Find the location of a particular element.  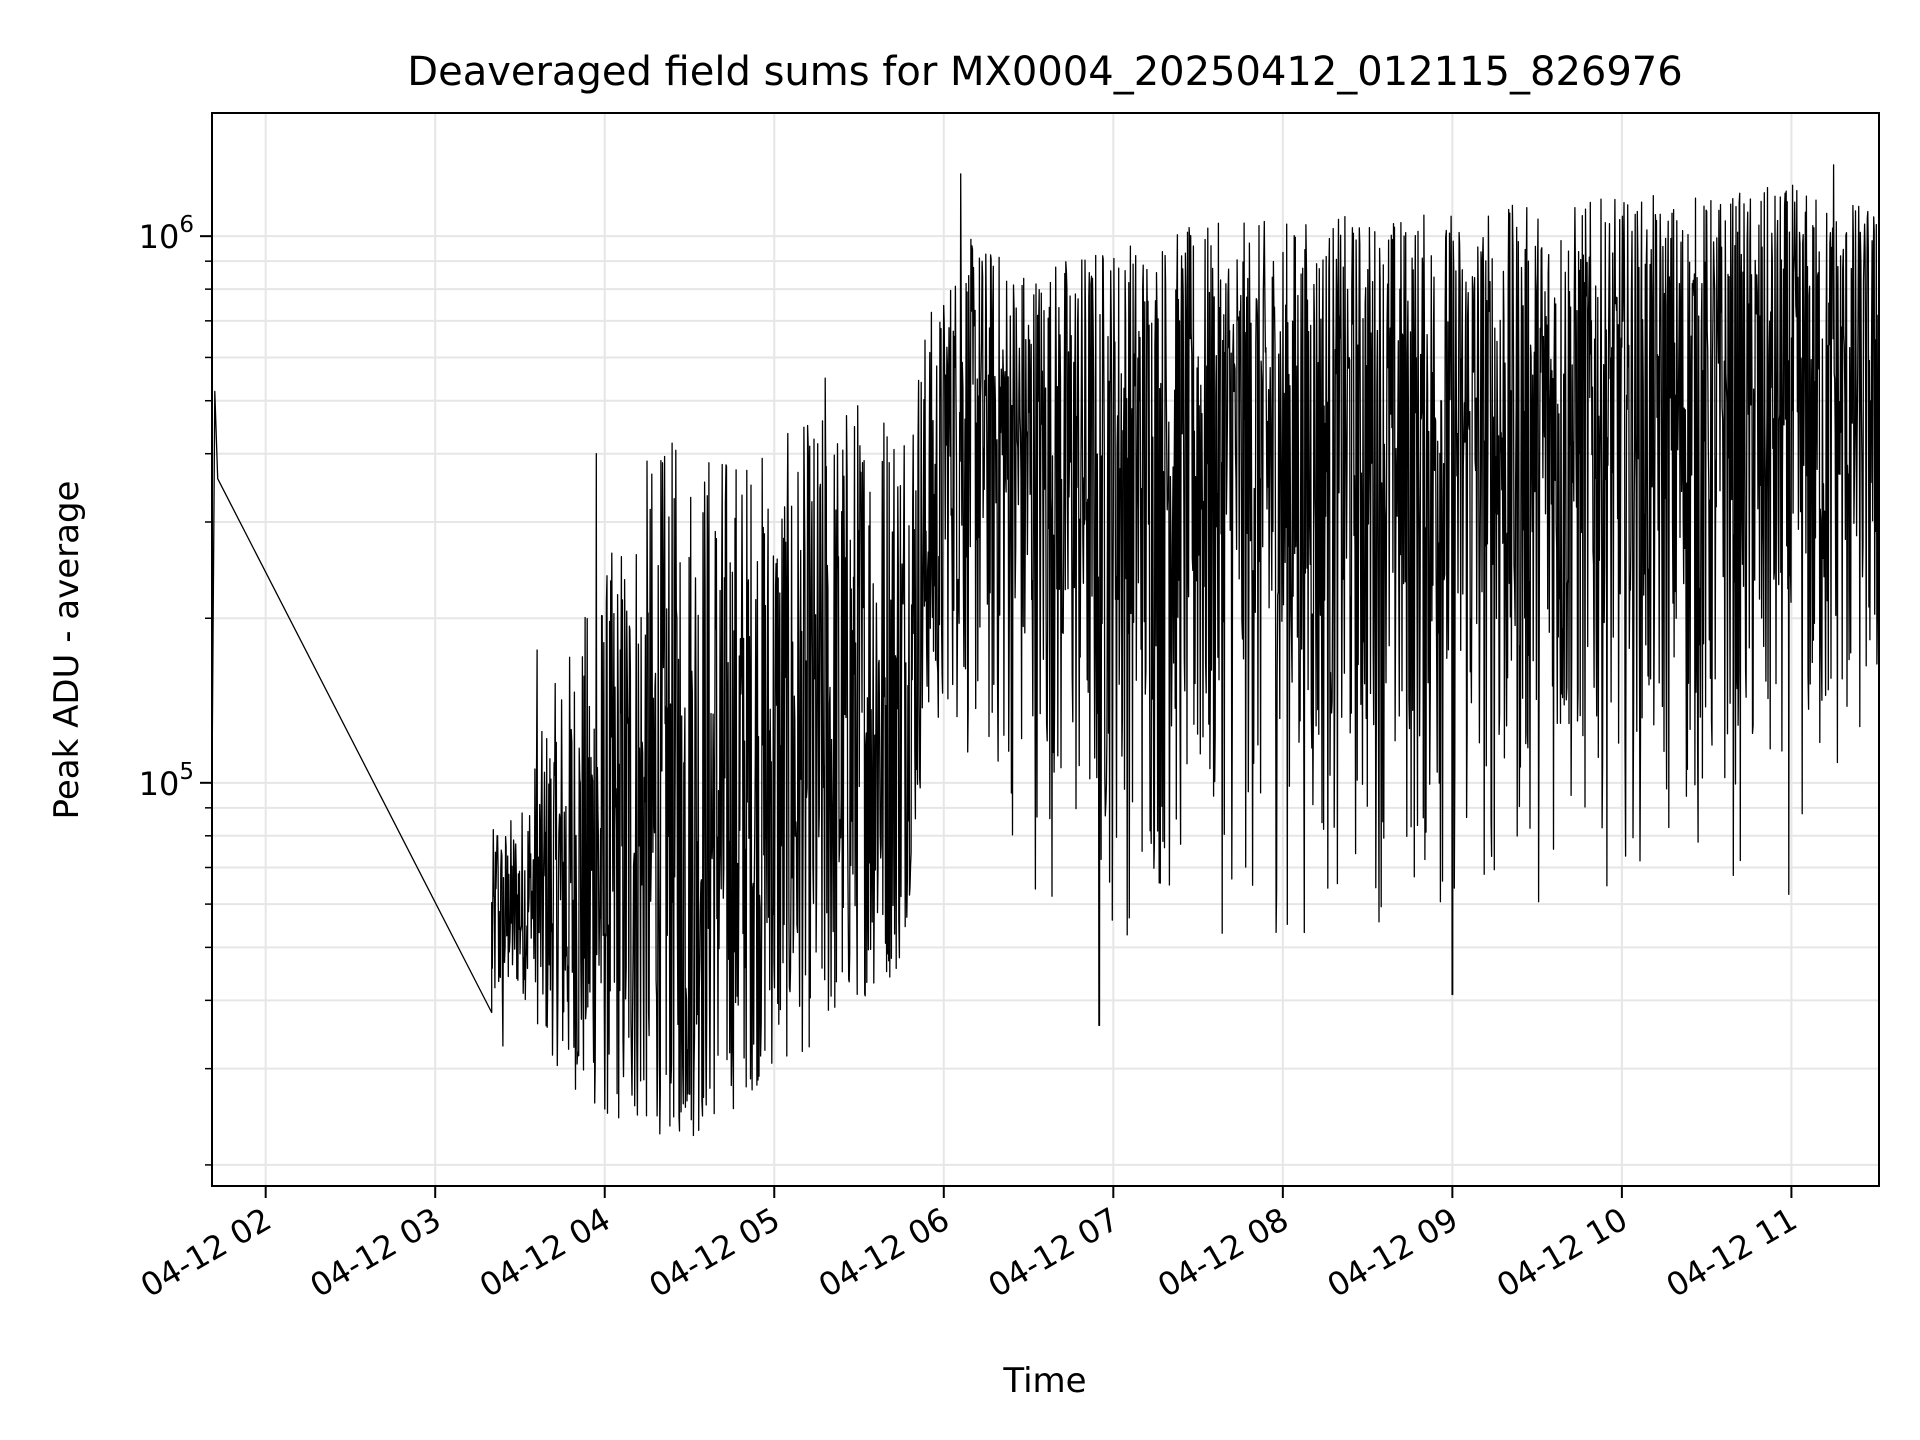

y-tick-label: 10⁵ is located at coordinates (166, 781).